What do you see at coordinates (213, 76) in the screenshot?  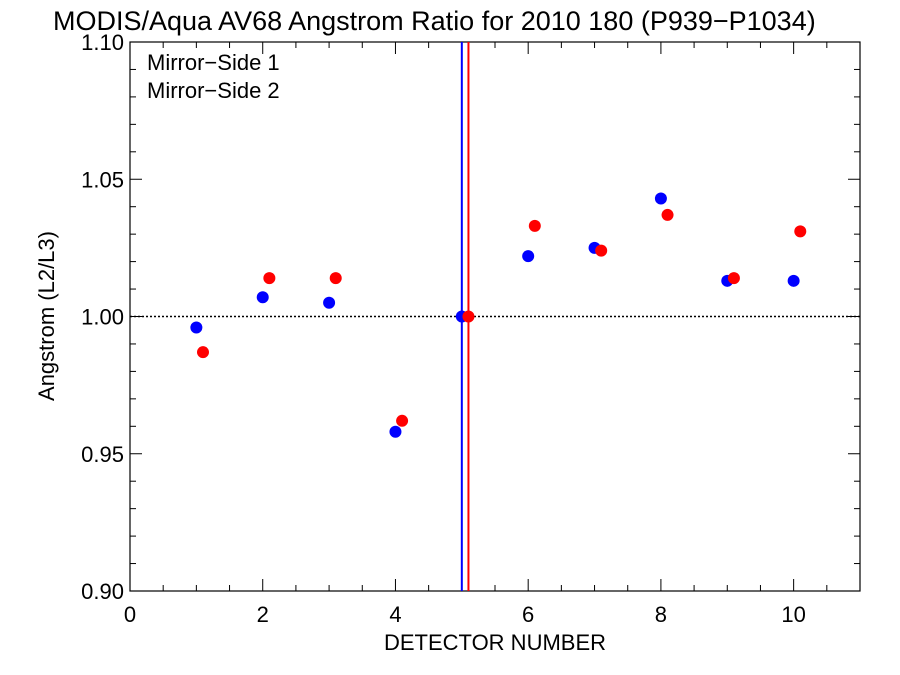 I see `legend: Mirror−Side 1 Mirror−Side 2` at bounding box center [213, 76].